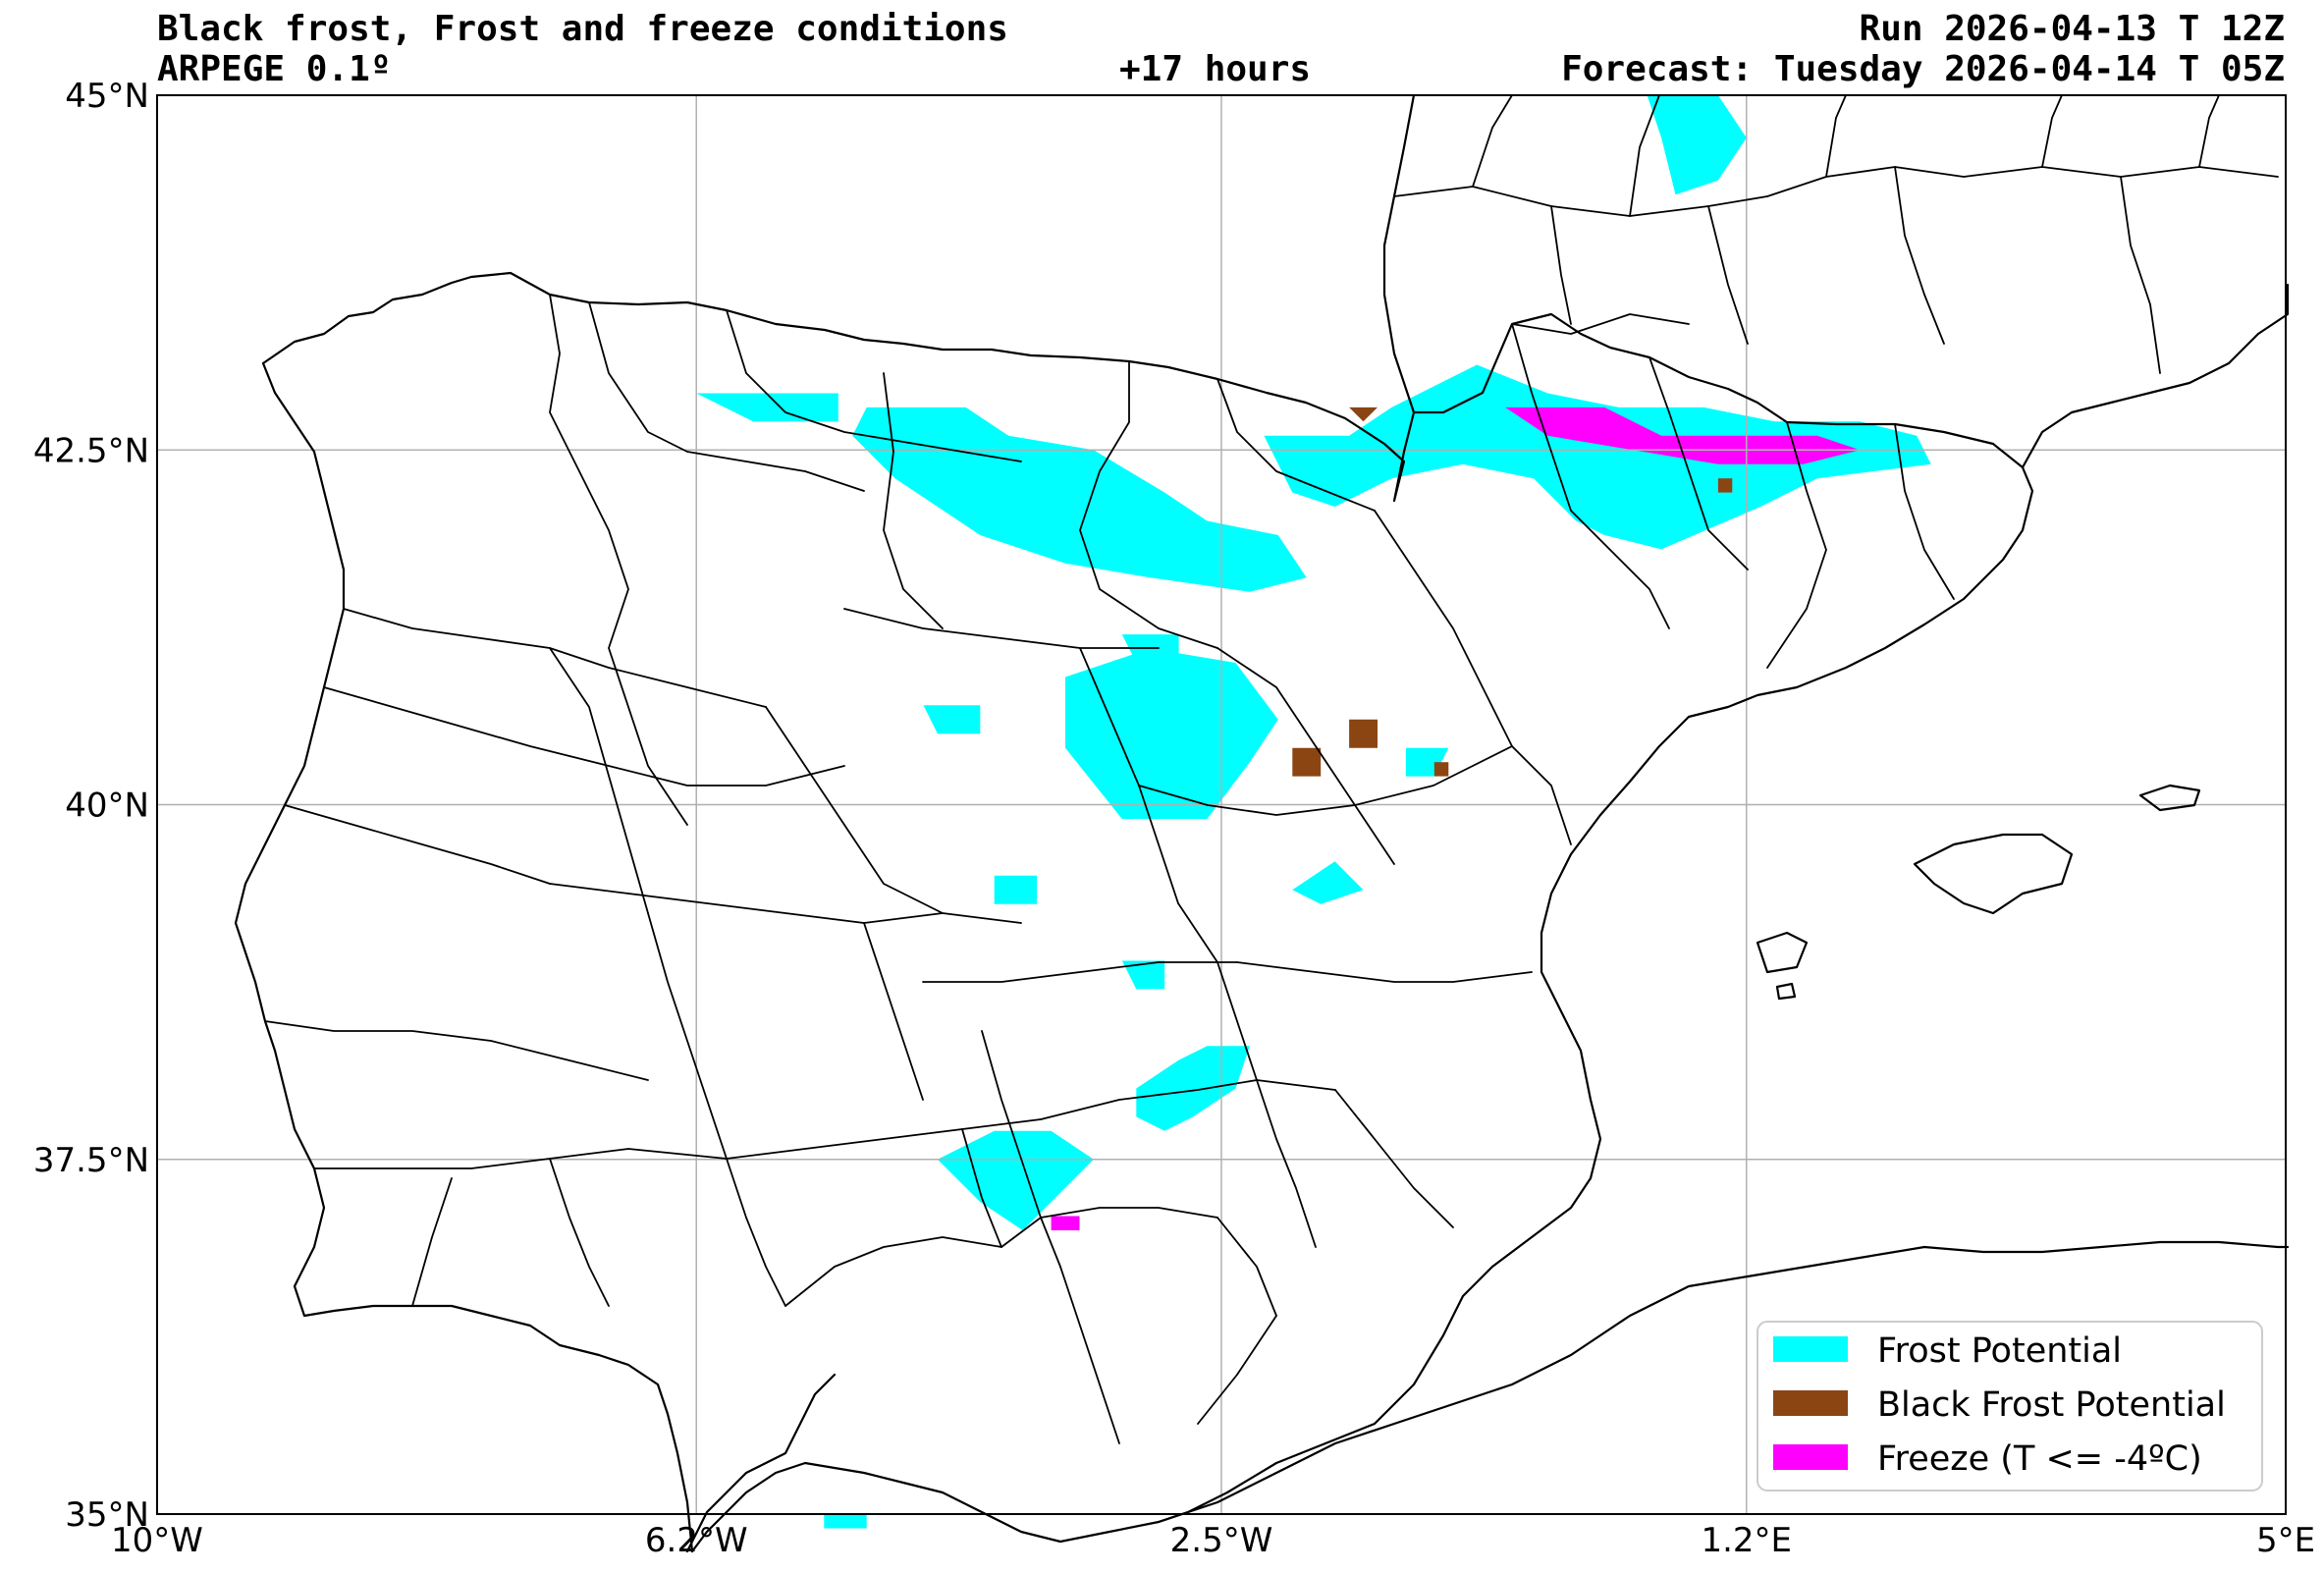 This screenshot has height=1573, width=2324. Describe the element at coordinates (1810, 1457) in the screenshot. I see `legend-swatch-freeze` at that location.